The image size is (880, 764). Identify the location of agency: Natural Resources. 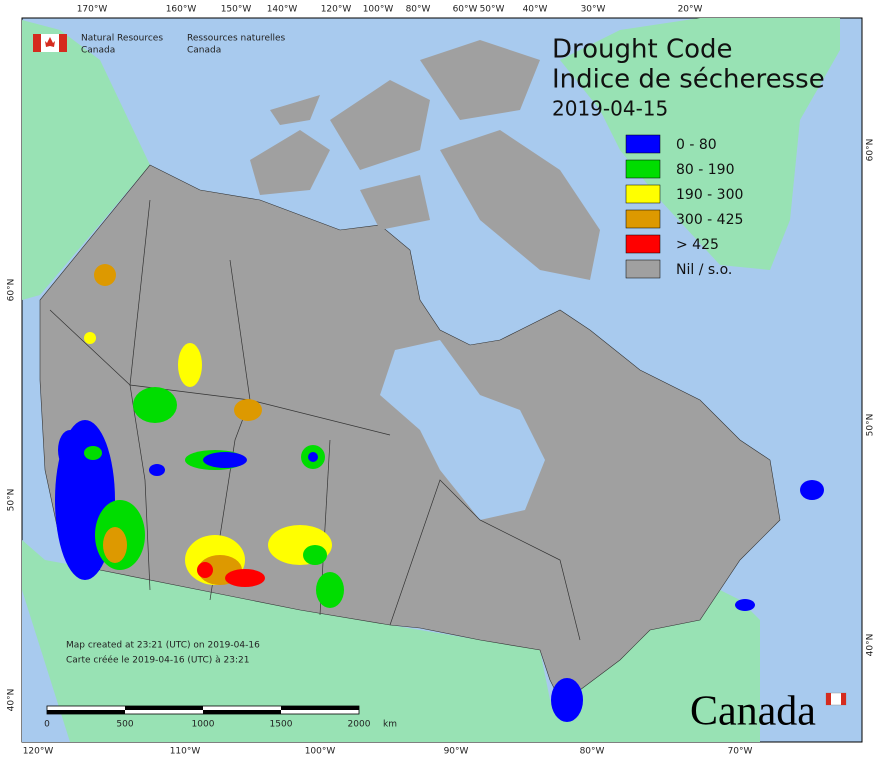
(122, 39).